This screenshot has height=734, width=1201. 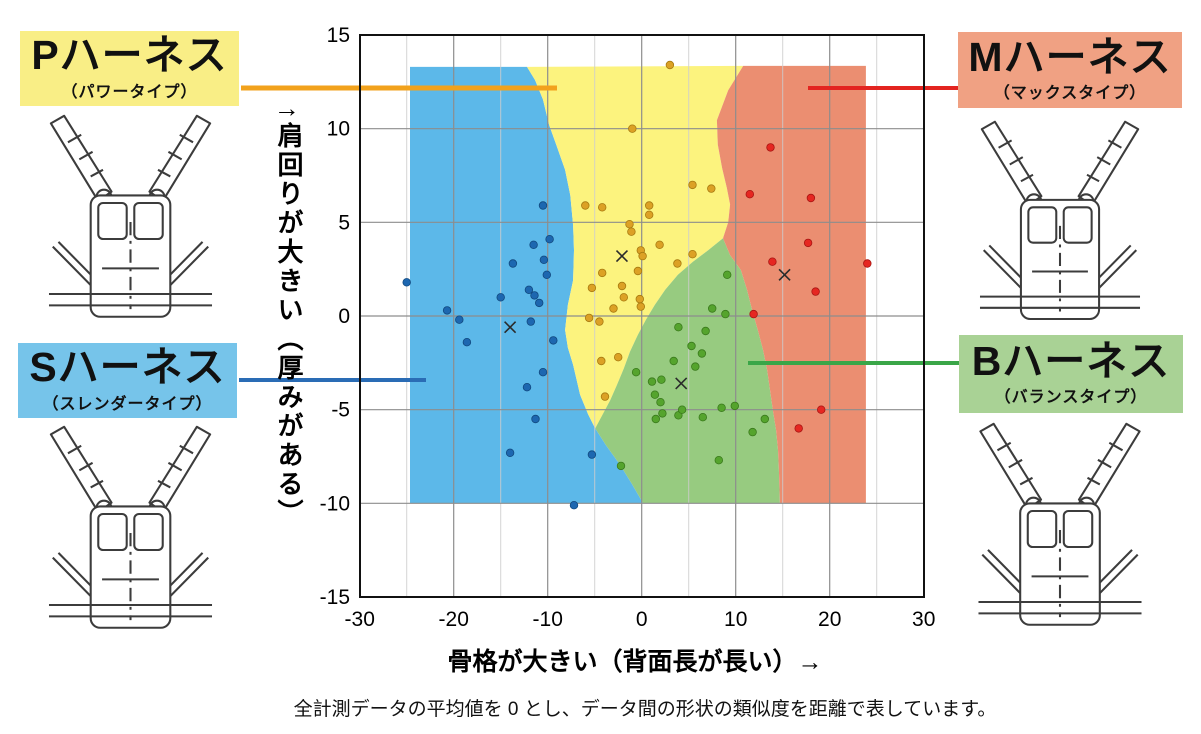 What do you see at coordinates (338, 35) in the screenshot?
I see `svg-text: 15` at bounding box center [338, 35].